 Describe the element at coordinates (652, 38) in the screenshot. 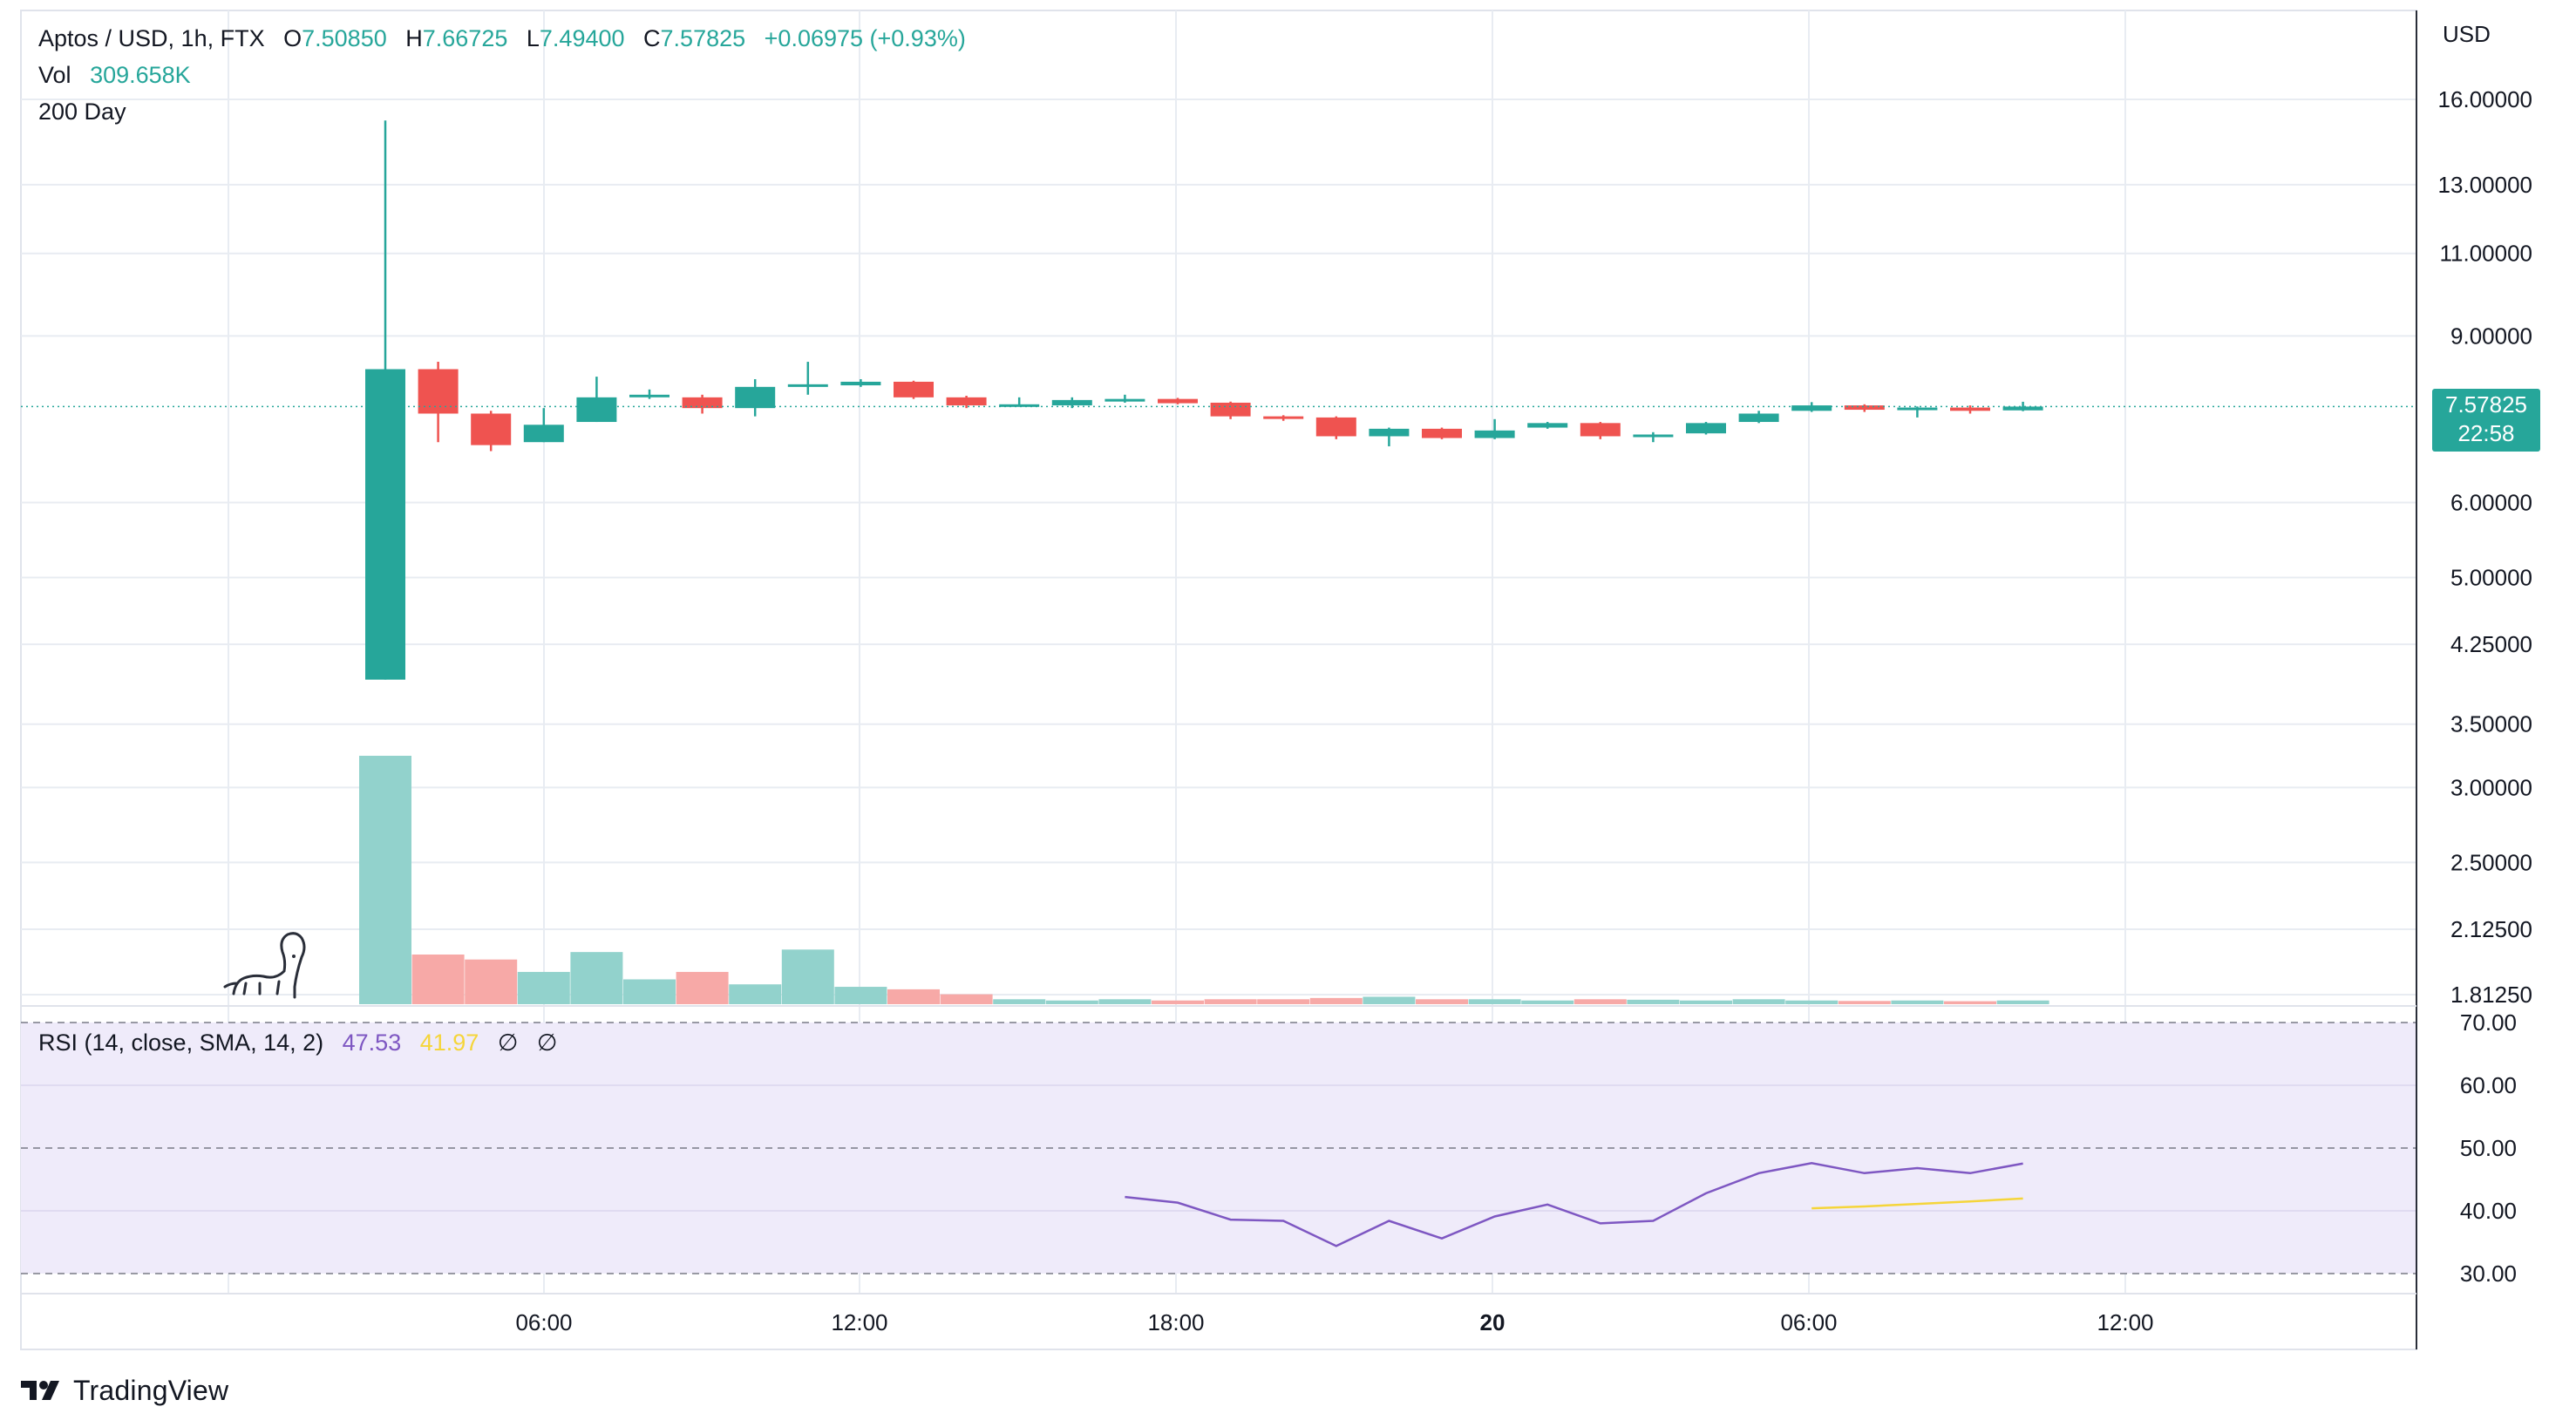

I see `close-label: C` at that location.